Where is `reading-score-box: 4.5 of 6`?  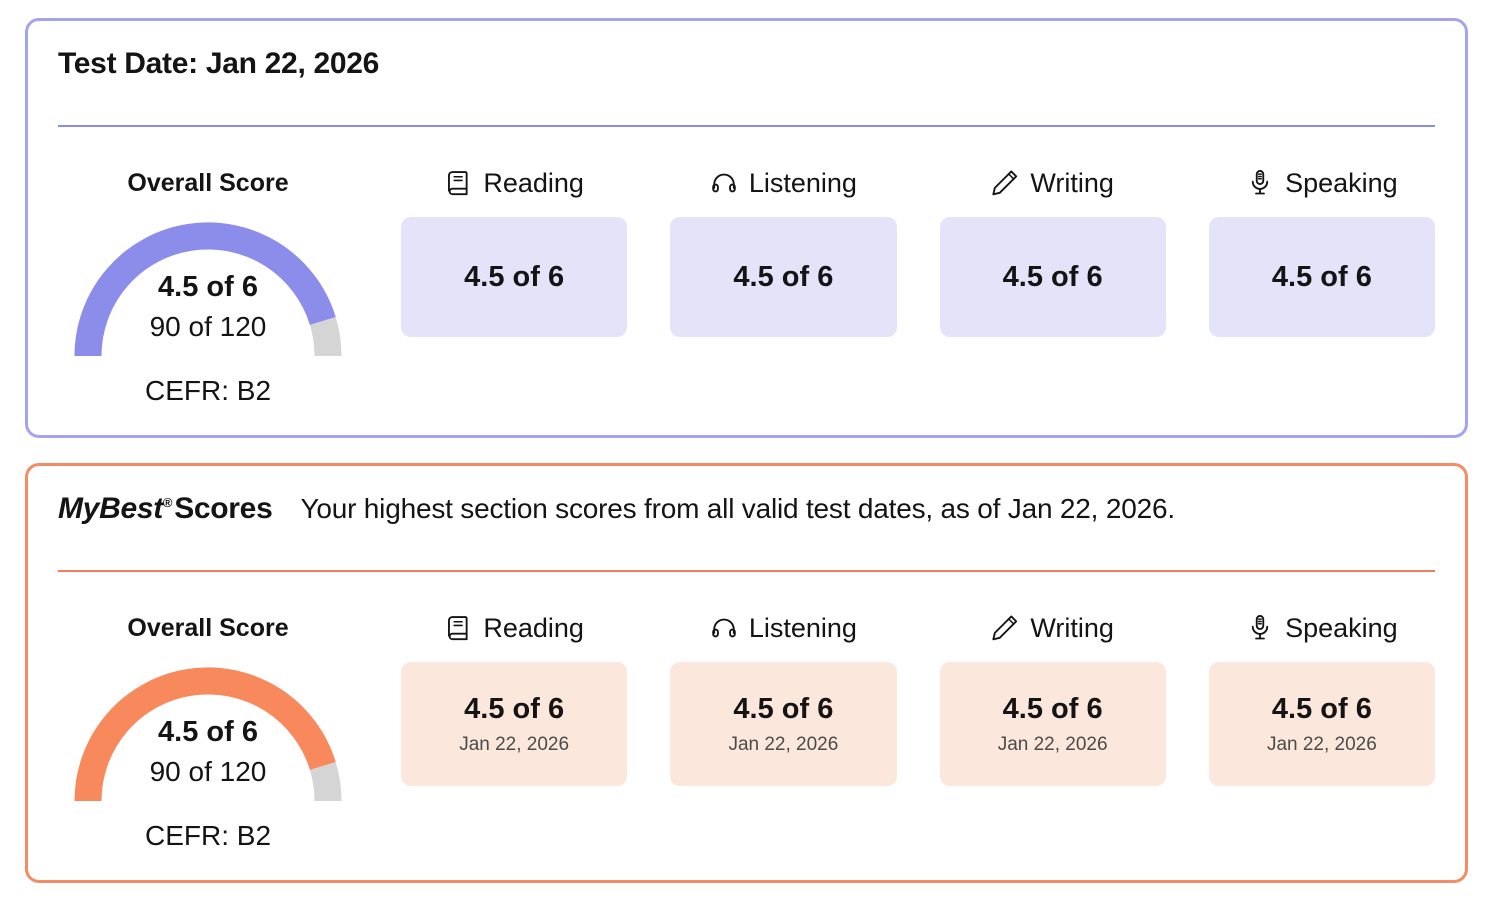 reading-score-box: 4.5 of 6 is located at coordinates (514, 277).